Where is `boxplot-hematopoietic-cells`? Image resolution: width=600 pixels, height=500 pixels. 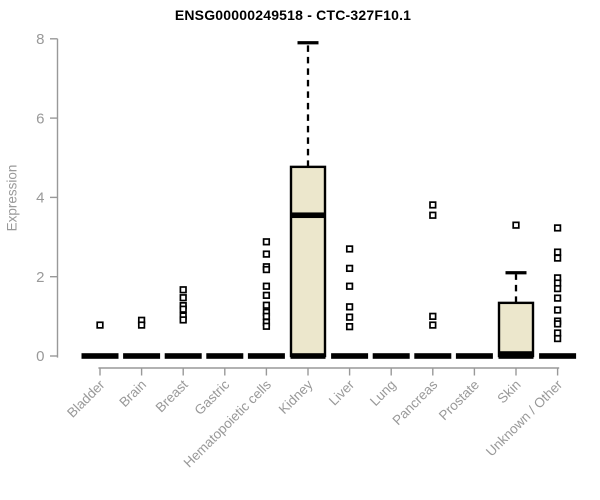 boxplot-hematopoietic-cells is located at coordinates (266, 298).